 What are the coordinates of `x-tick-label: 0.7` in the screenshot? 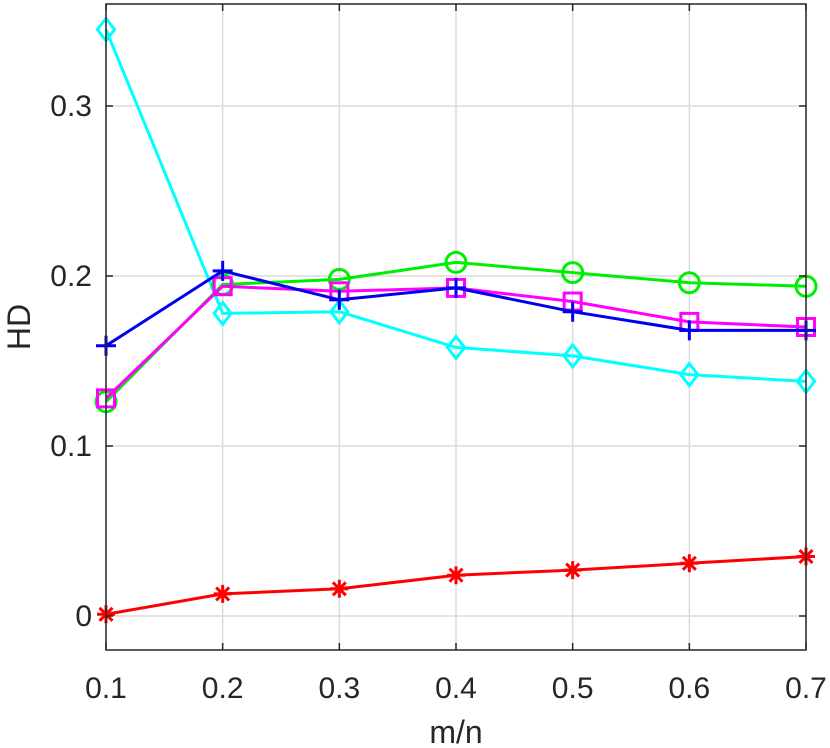 It's located at (806, 688).